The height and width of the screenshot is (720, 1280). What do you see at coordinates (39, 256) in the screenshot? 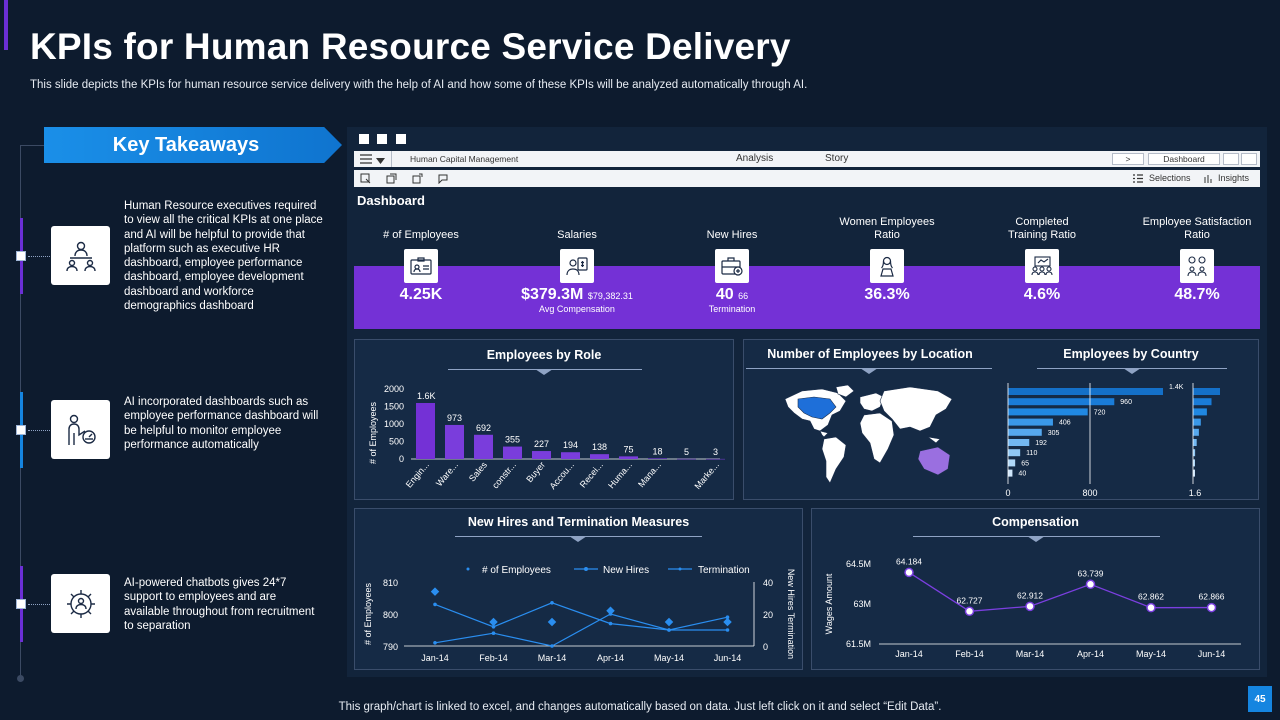
I see `takeaway-connector` at bounding box center [39, 256].